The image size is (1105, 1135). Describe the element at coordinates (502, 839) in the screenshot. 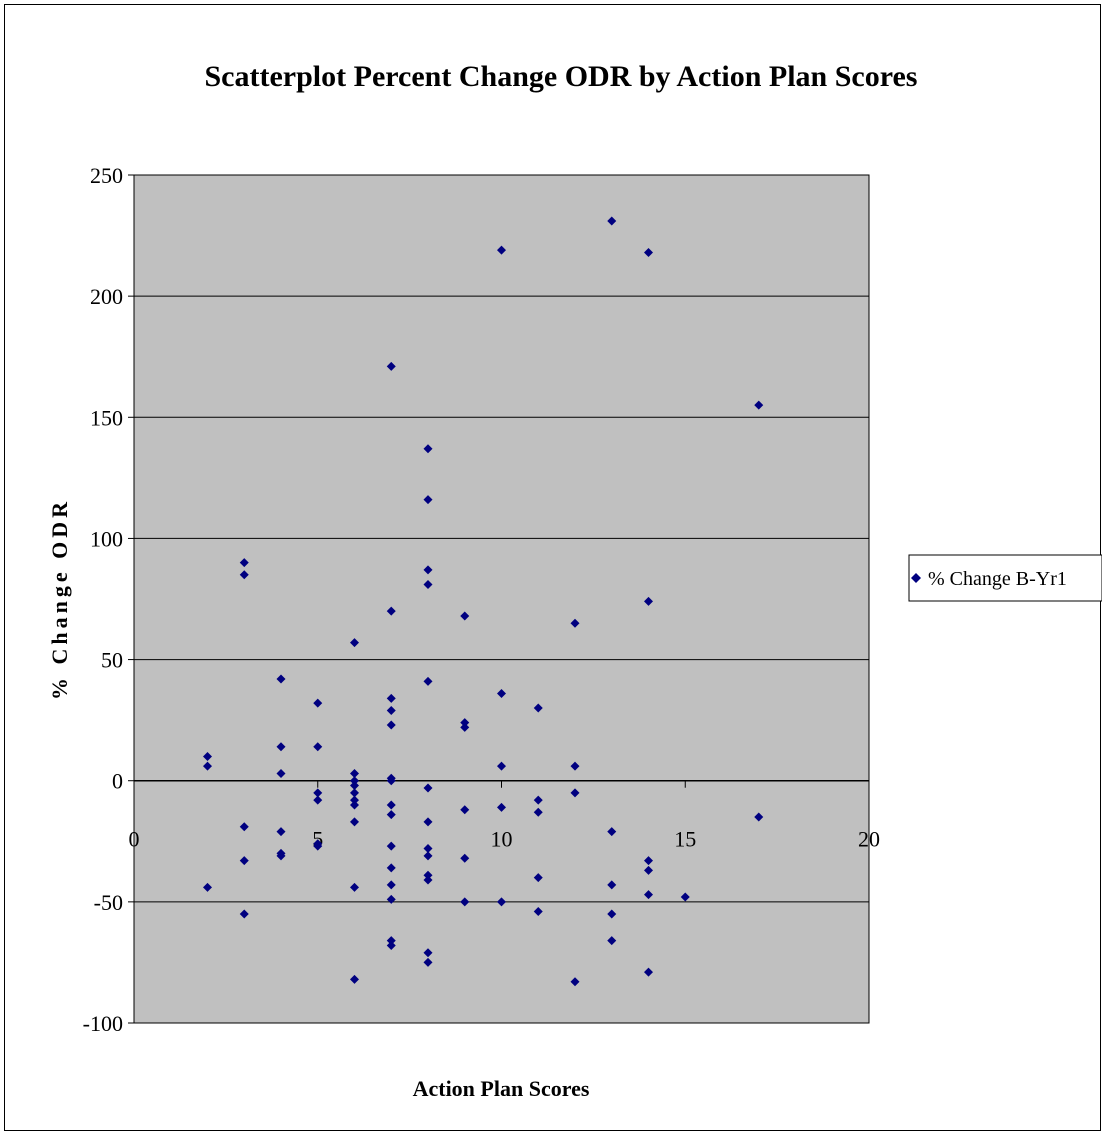

I see `x-tick-label: 10` at that location.